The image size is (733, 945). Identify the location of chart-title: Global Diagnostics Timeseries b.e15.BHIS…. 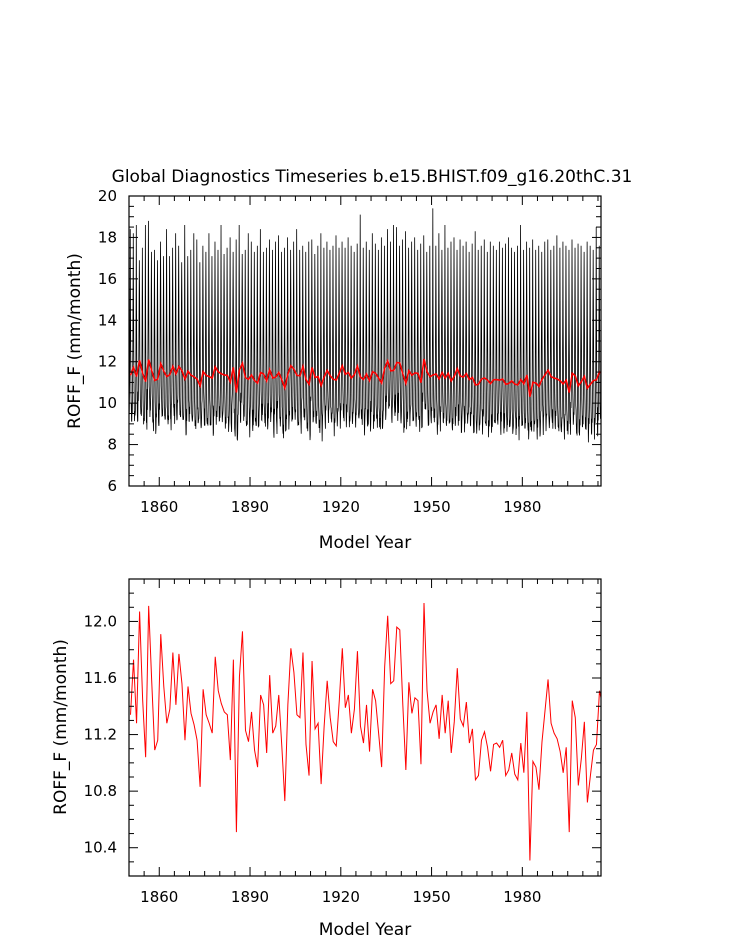
(372, 177).